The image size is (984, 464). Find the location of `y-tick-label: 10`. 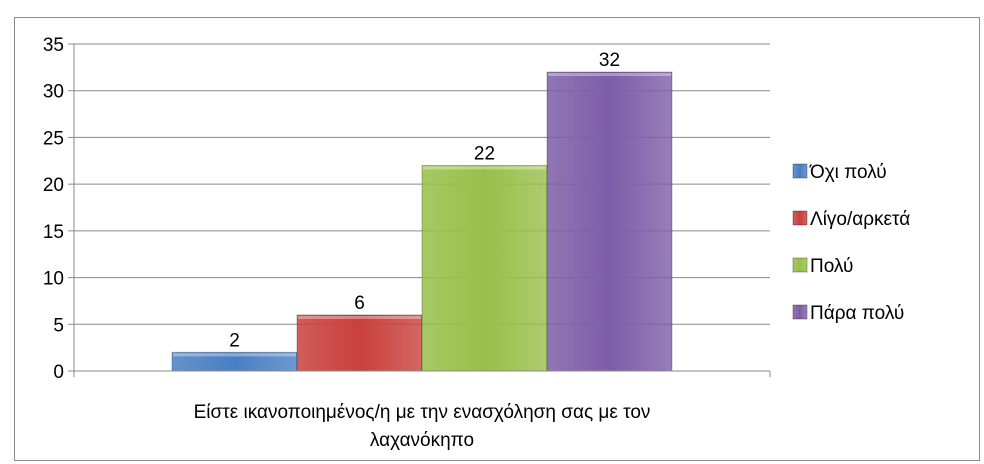

y-tick-label: 10 is located at coordinates (53, 279).